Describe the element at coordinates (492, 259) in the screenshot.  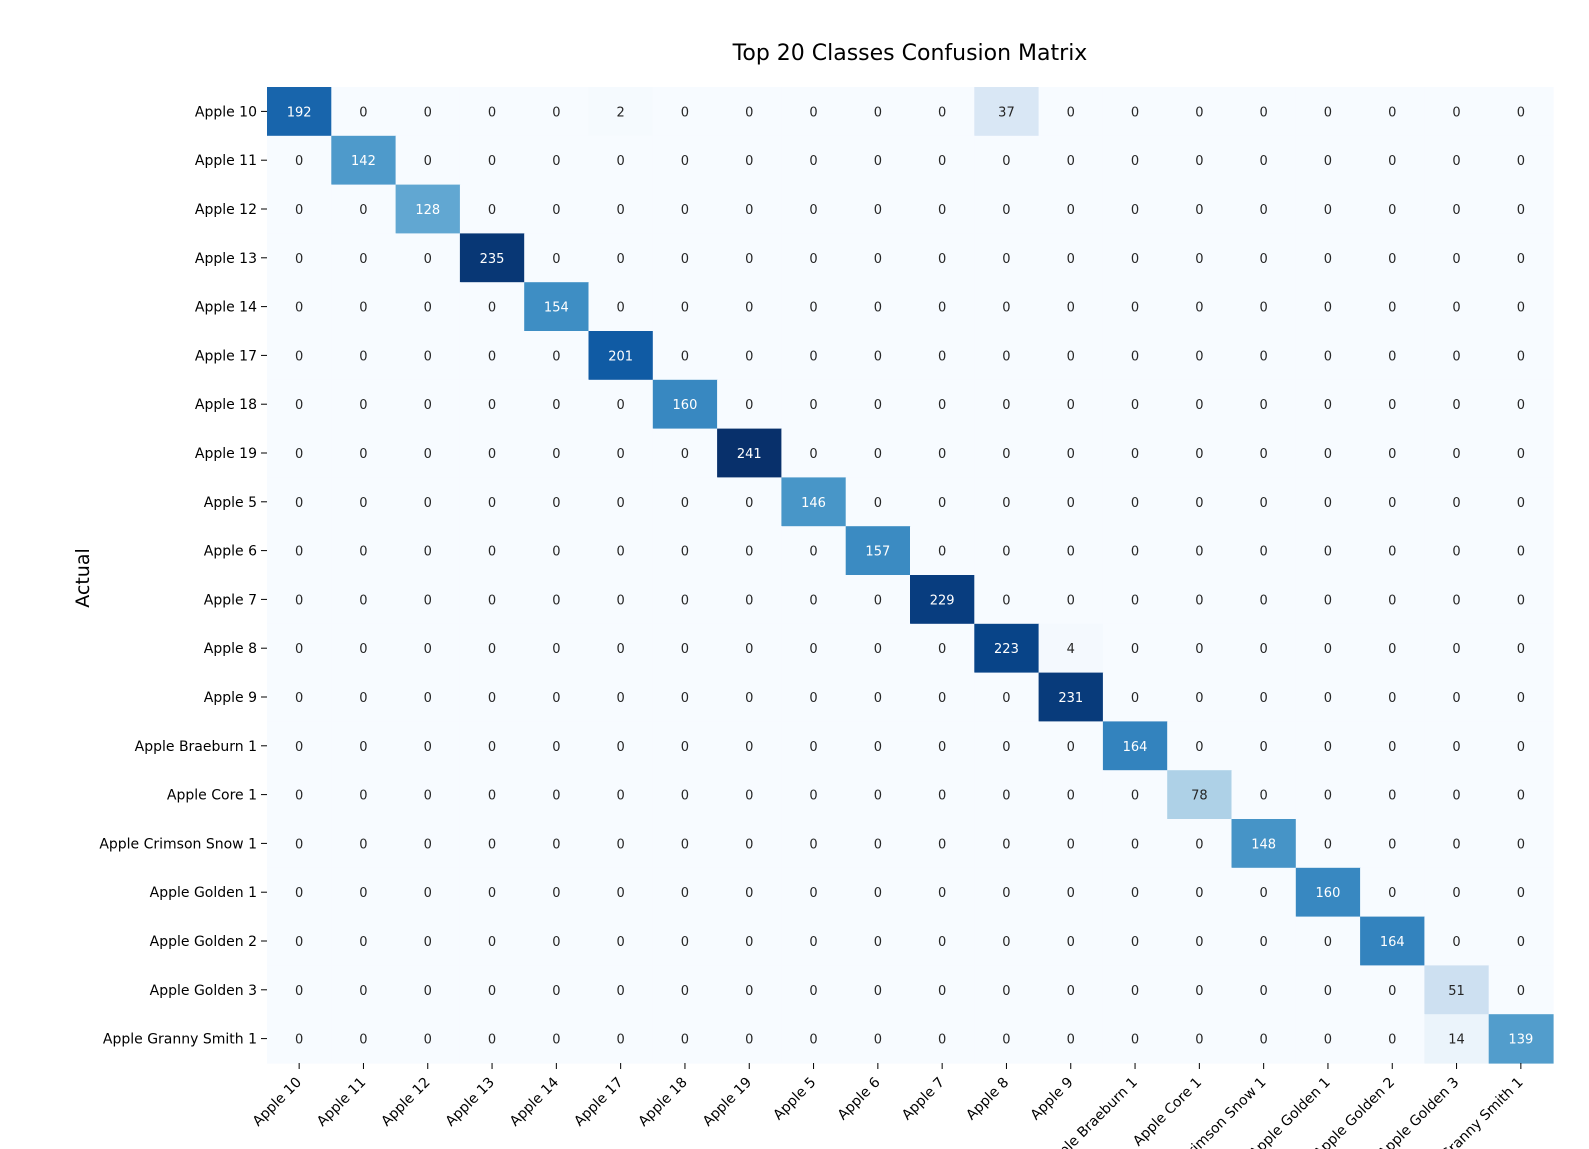
I see `heatmap-cell-label: 235` at that location.